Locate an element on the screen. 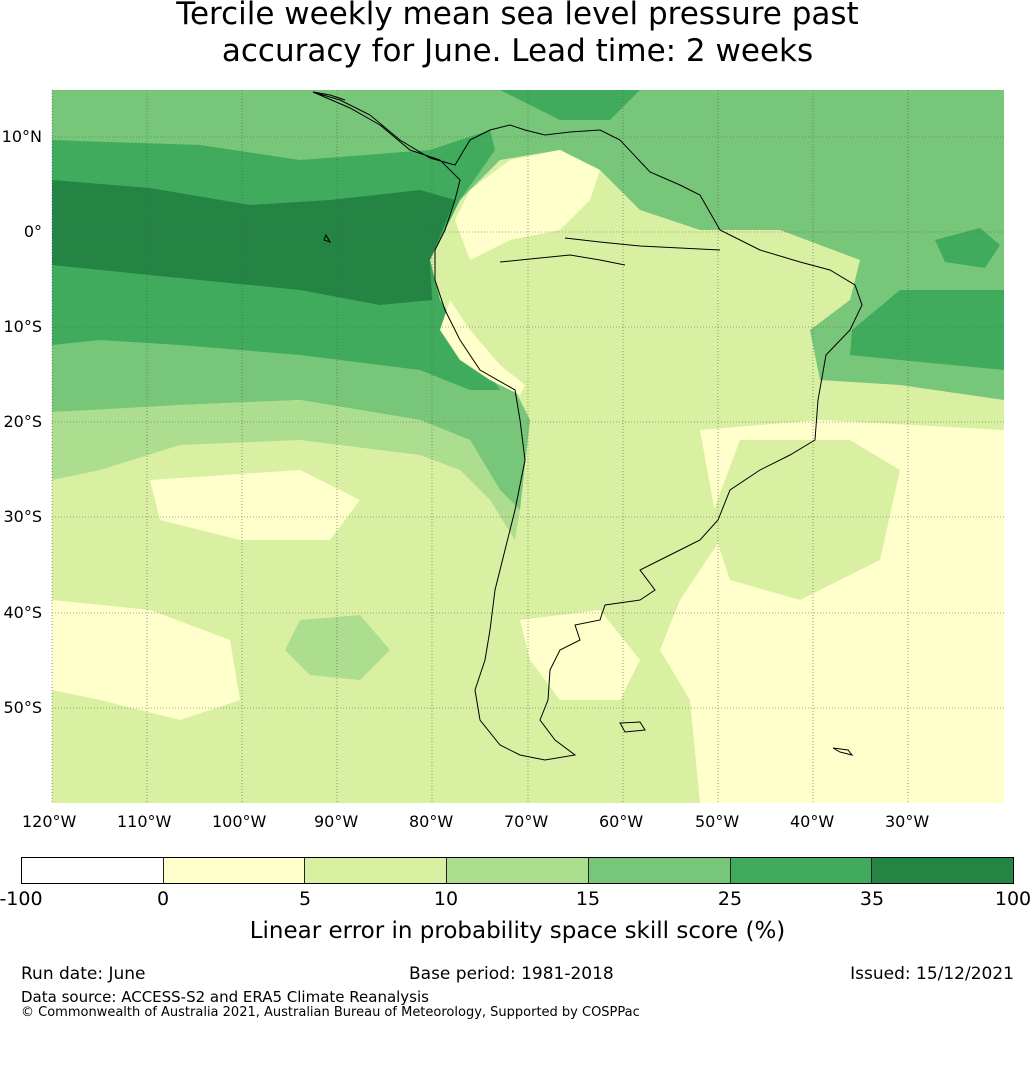 The image size is (1035, 1065). base-period: Base period: 1981-2018 is located at coordinates (511, 974).